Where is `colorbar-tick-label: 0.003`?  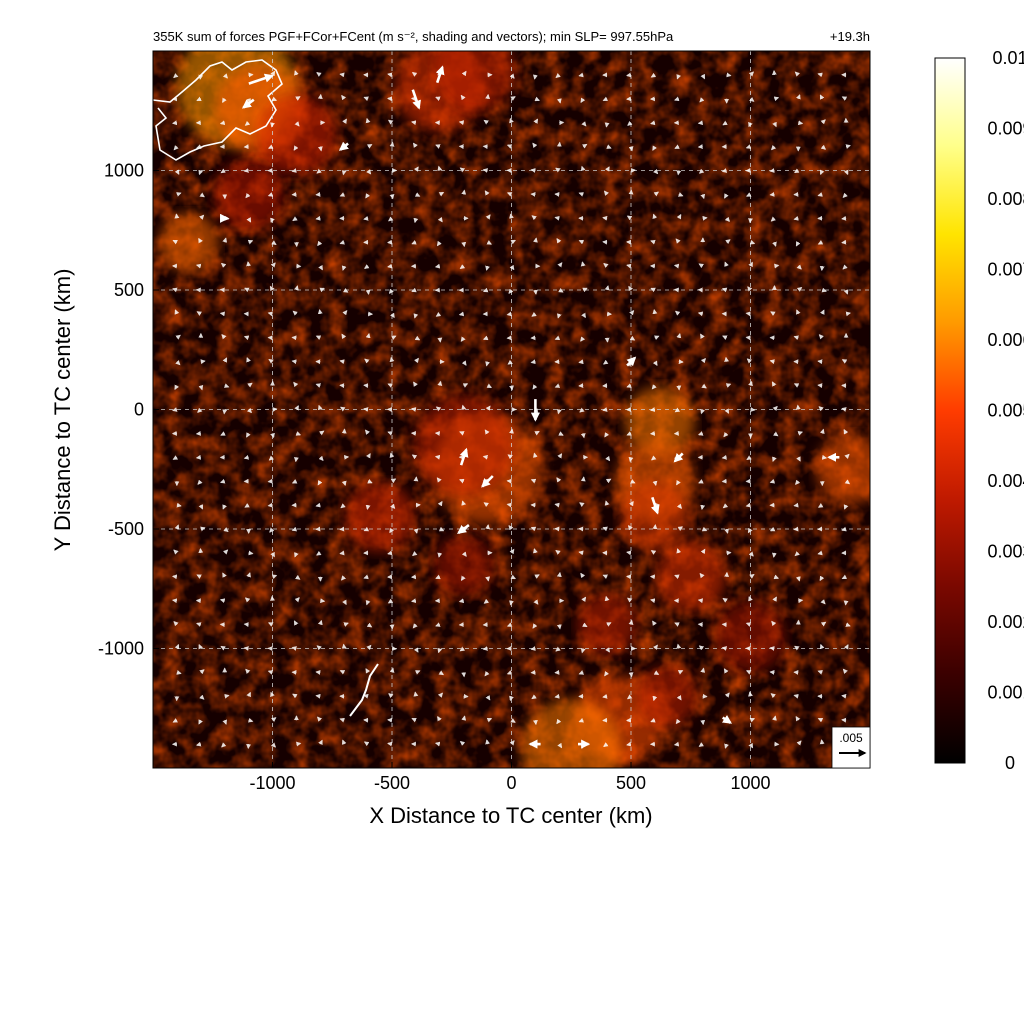
colorbar-tick-label: 0.003 is located at coordinates (1005, 552).